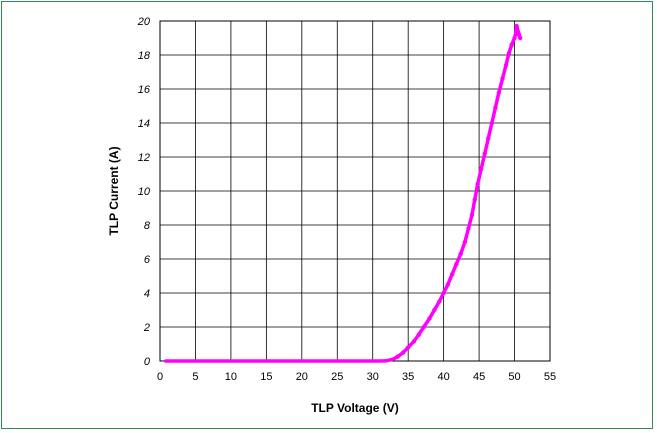  I want to click on y-tick-label: 16, so click(144, 90).